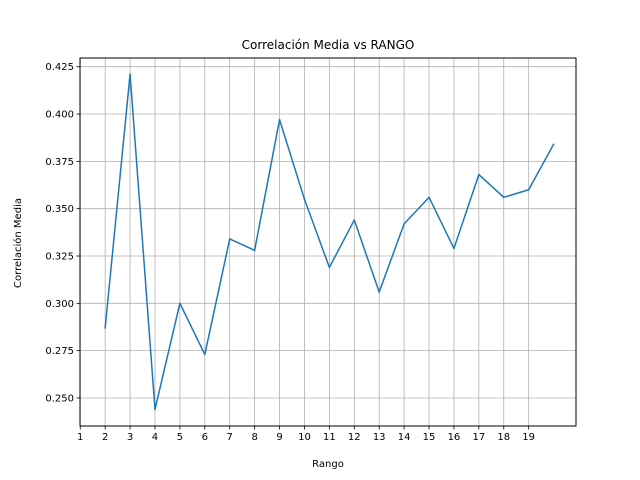  Describe the element at coordinates (478, 437) in the screenshot. I see `x-tick-label: 17` at that location.